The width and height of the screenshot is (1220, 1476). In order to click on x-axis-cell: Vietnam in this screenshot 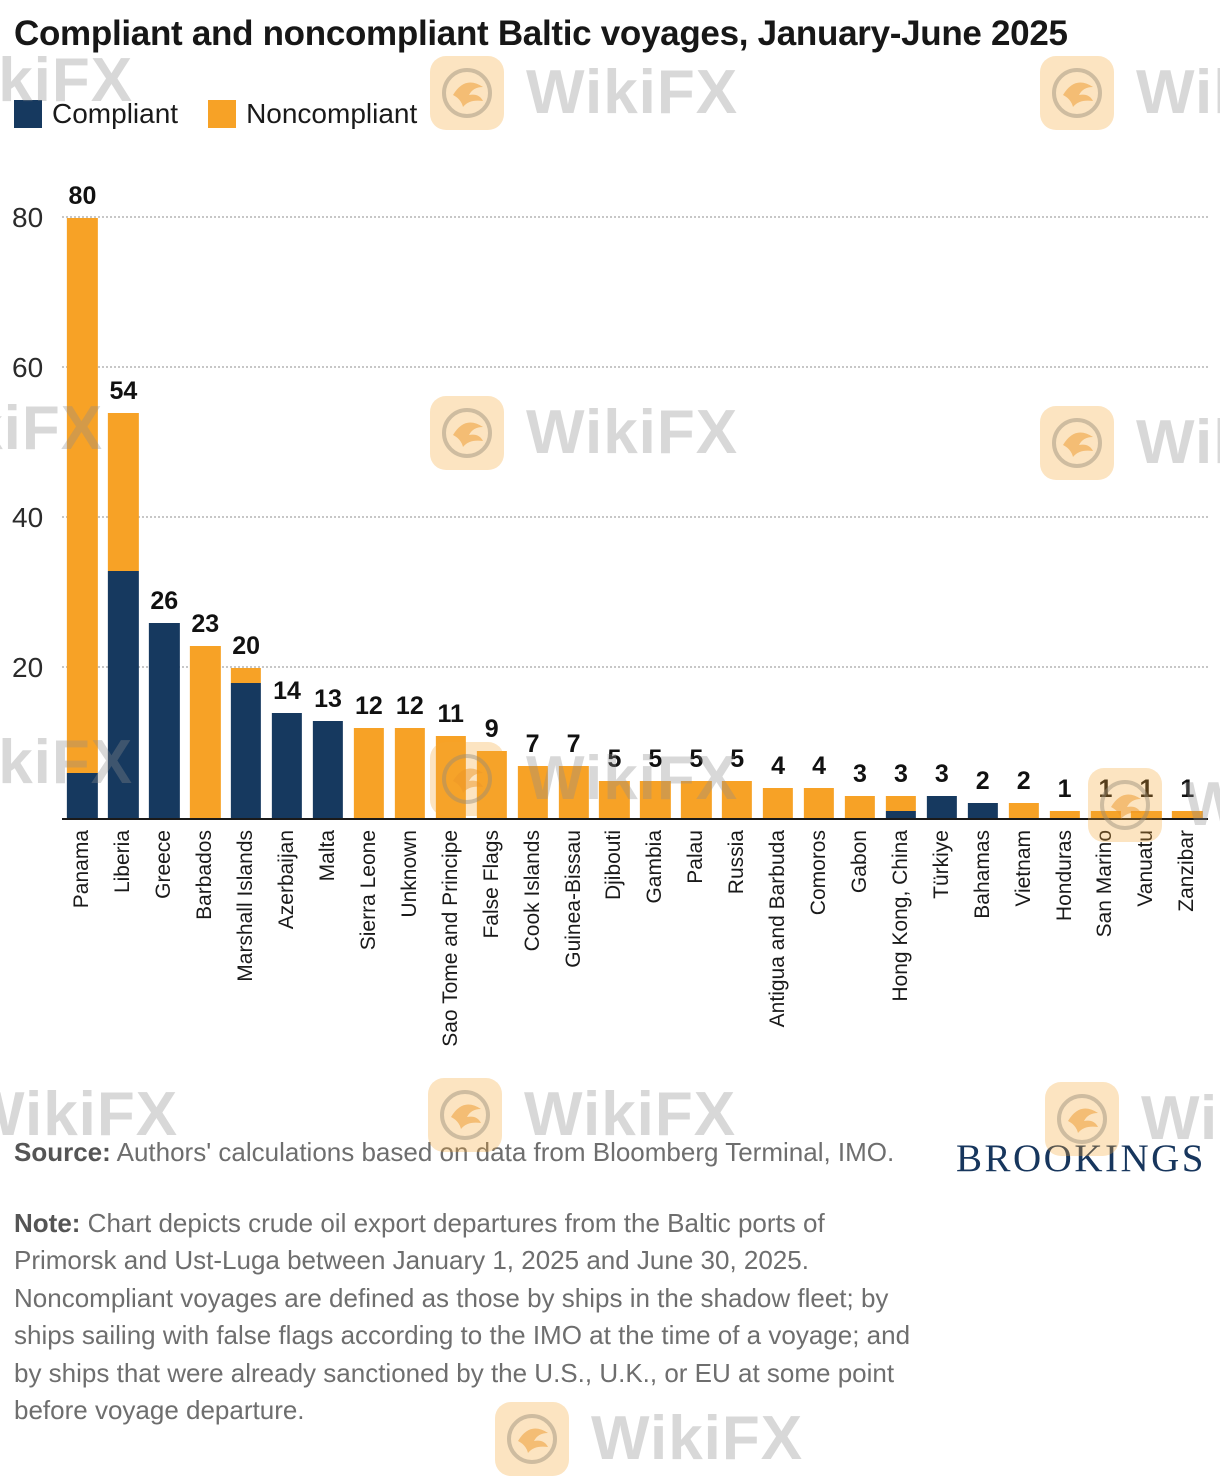, I will do `click(1023, 970)`.